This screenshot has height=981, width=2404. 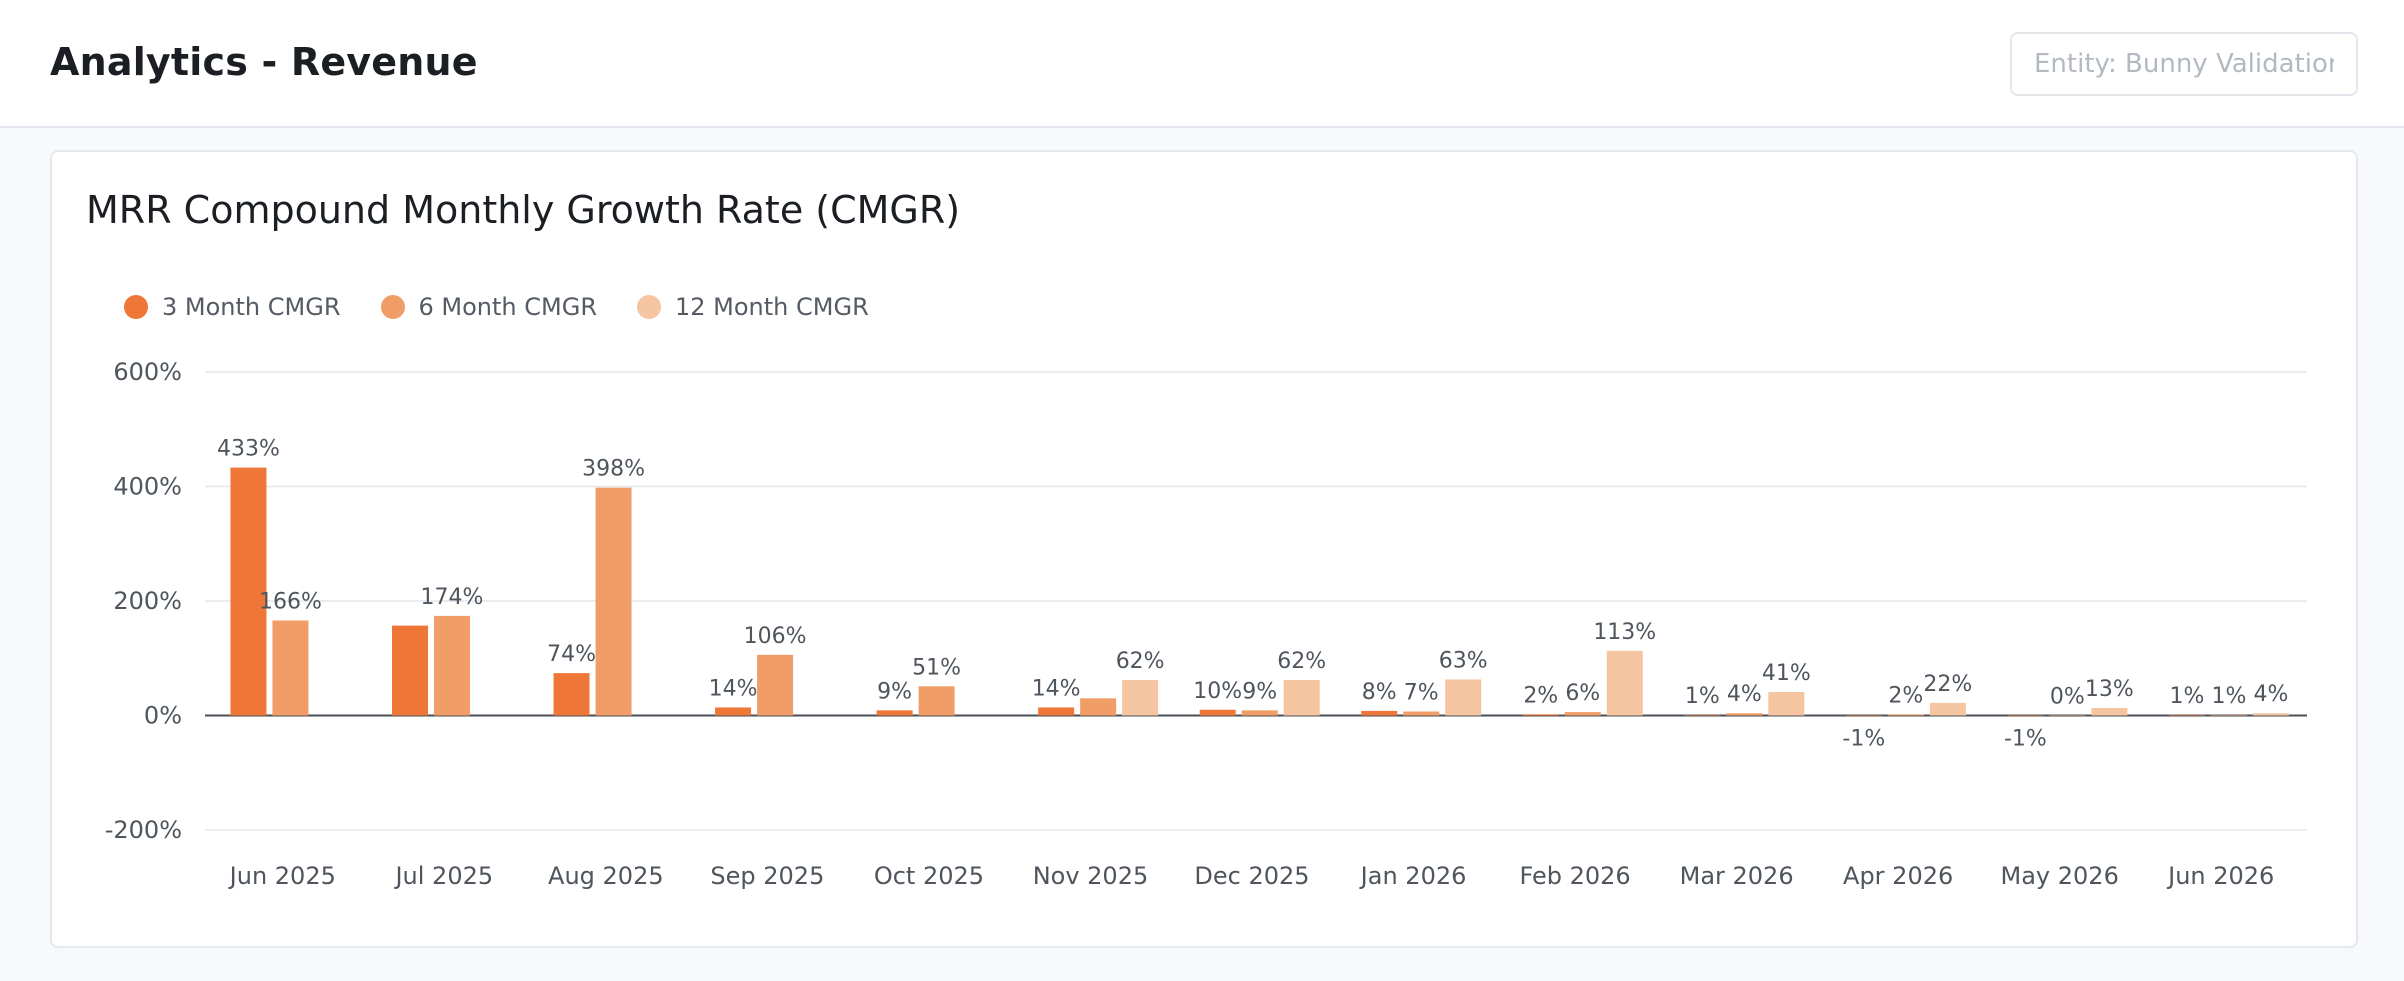 I want to click on data-label: 113%, so click(x=1624, y=632).